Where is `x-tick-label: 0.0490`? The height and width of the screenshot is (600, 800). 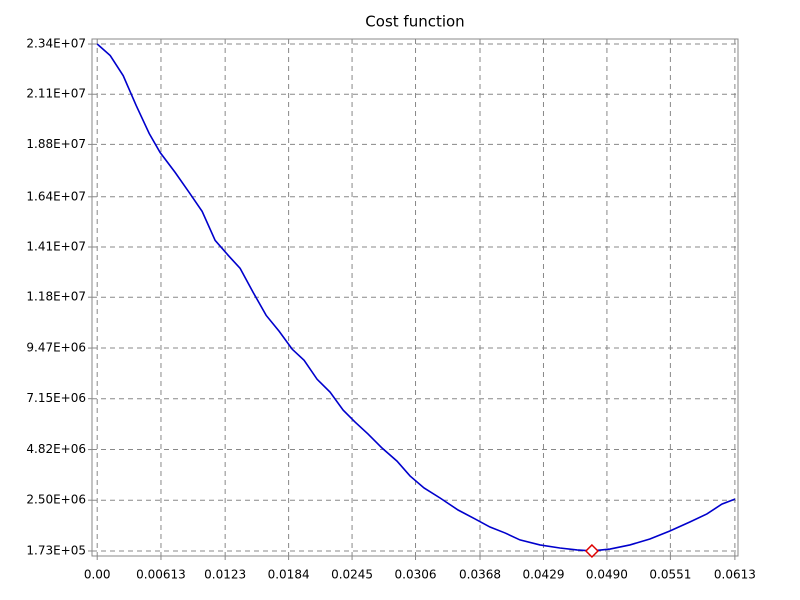 x-tick-label: 0.0490 is located at coordinates (607, 575).